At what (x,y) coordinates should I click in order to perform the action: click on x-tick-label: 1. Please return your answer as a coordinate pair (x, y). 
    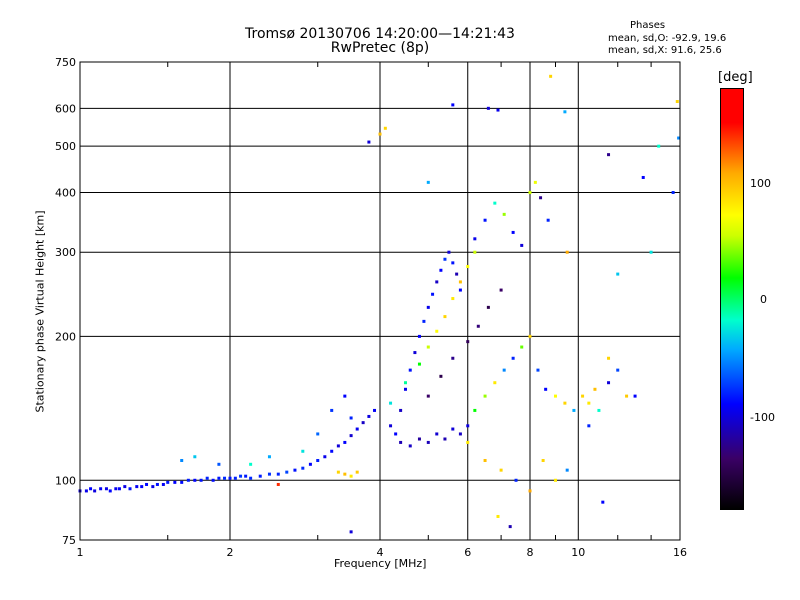
    Looking at the image, I should click on (80, 552).